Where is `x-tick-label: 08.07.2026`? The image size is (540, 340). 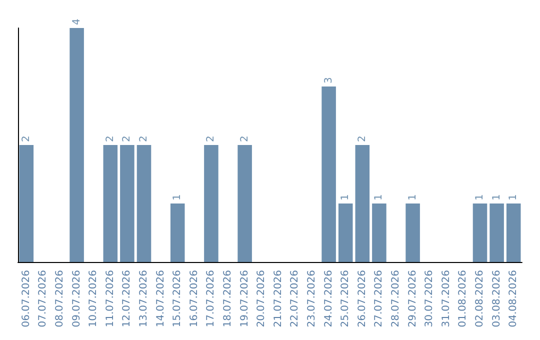 x-tick-label: 08.07.2026 is located at coordinates (60, 299).